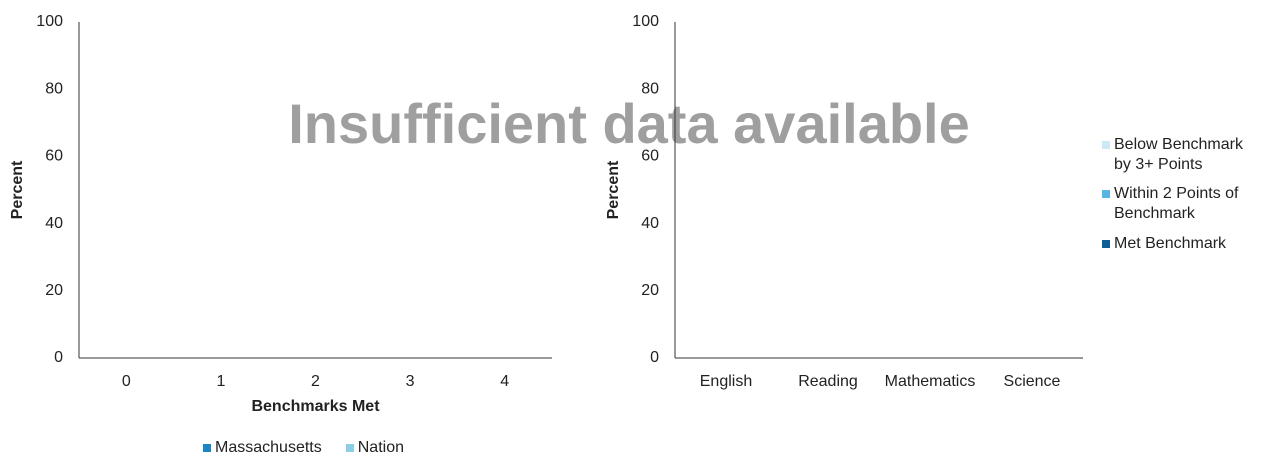 Image resolution: width=1268 pixels, height=458 pixels. I want to click on x-tick-label: Science, so click(1032, 381).